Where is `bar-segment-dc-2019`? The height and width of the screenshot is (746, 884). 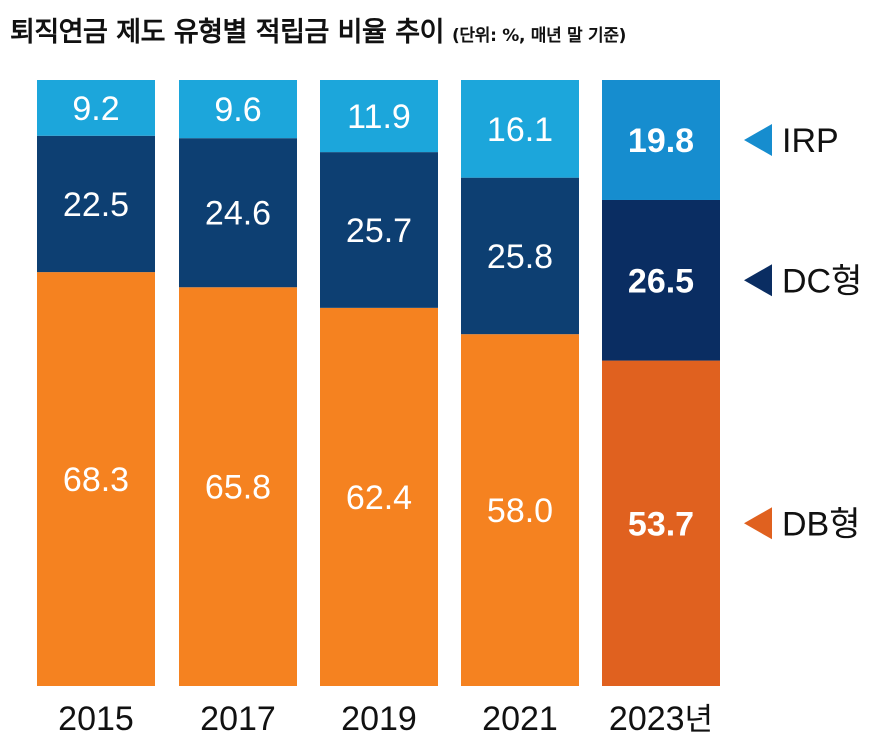
bar-segment-dc-2019 is located at coordinates (379, 230).